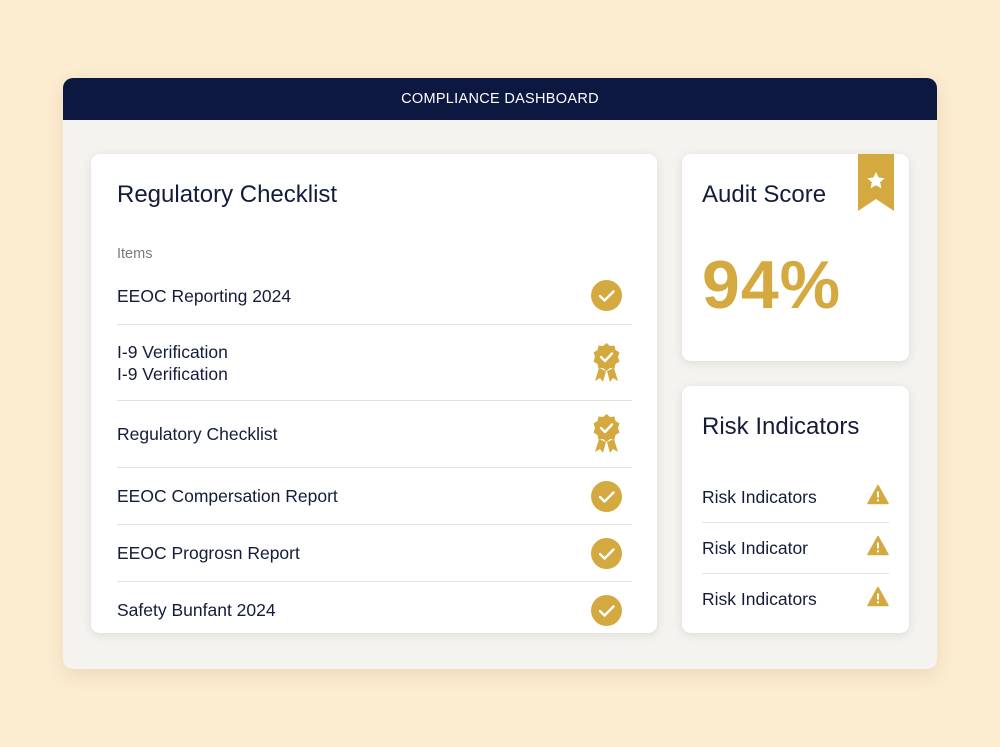 The width and height of the screenshot is (1000, 747). I want to click on audit-title: Audit Score, so click(764, 194).